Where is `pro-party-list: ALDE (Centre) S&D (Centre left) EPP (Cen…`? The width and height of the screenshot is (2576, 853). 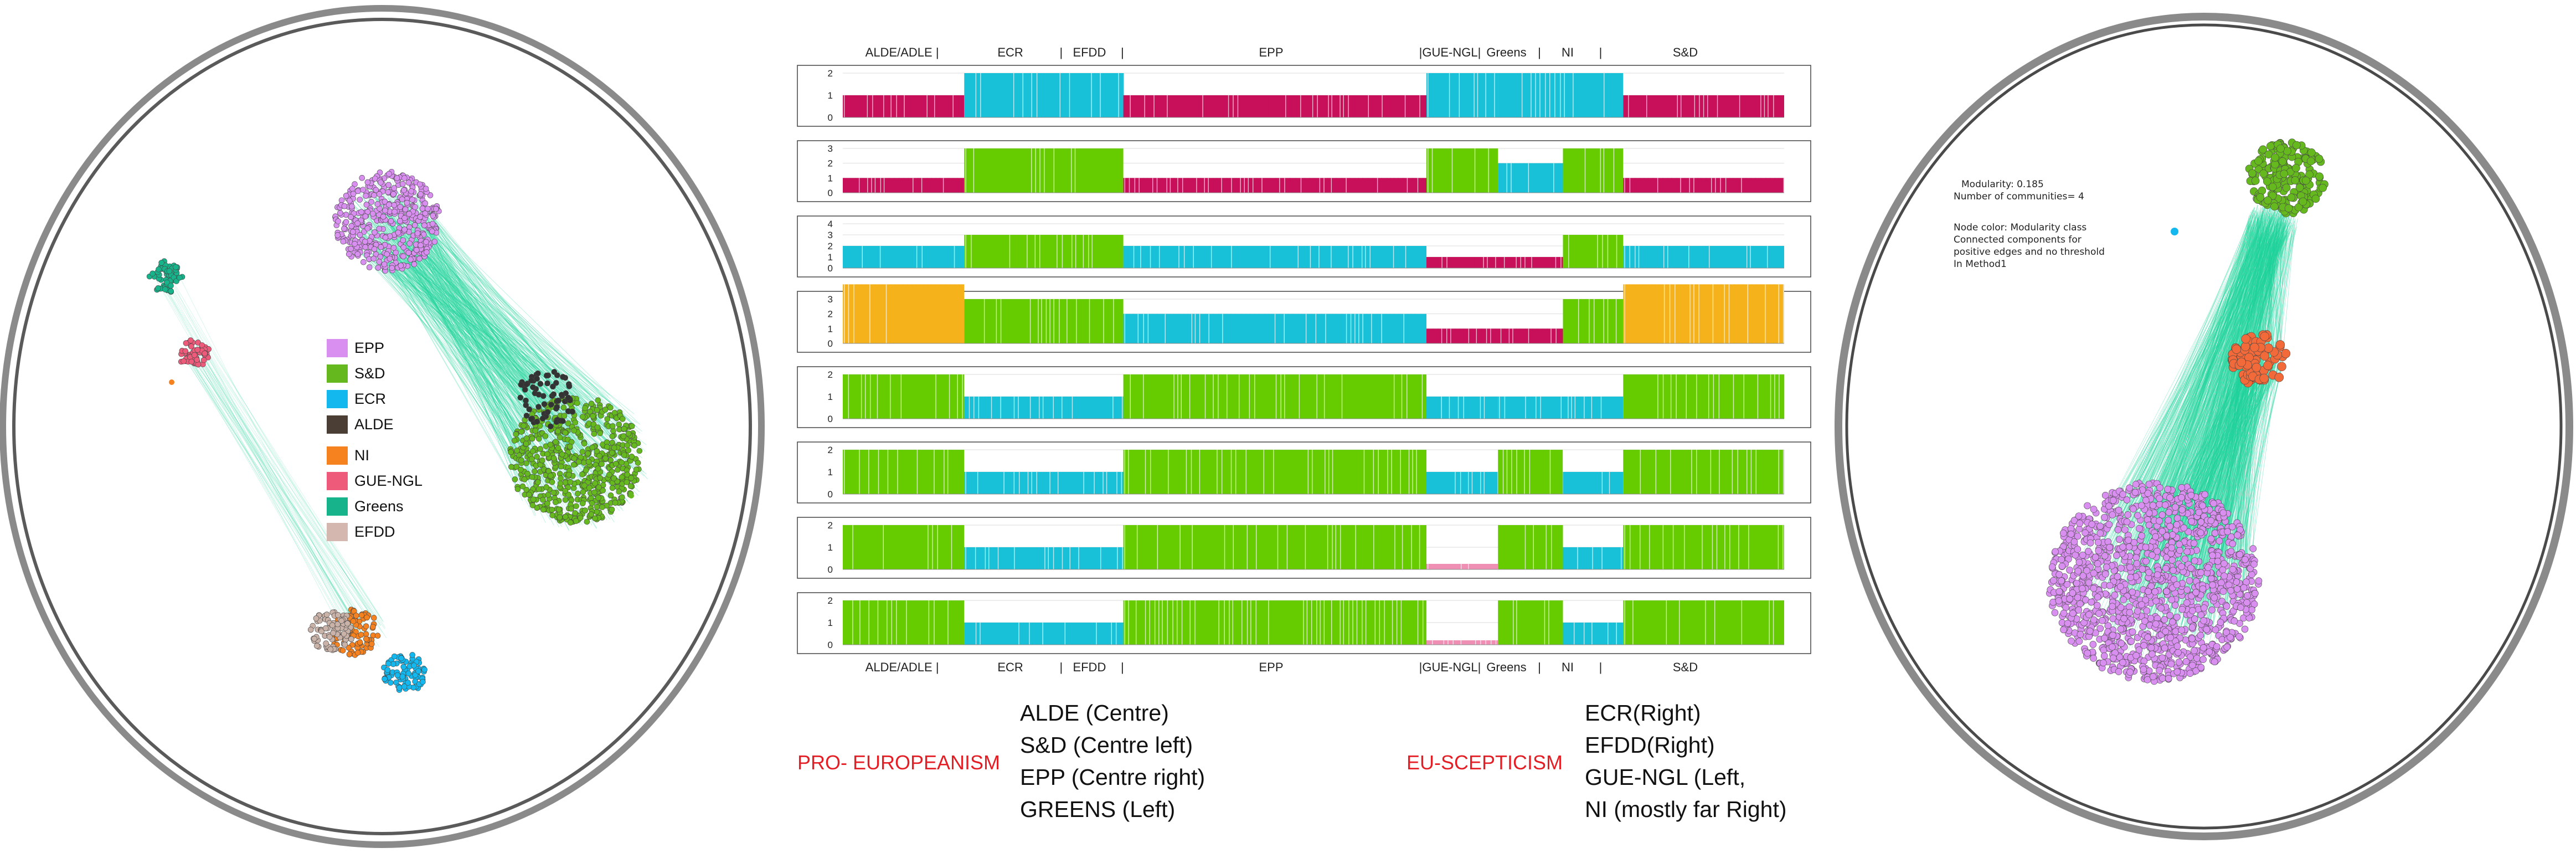
pro-party-list: ALDE (Centre) S&D (Centre left) EPP (Cen… is located at coordinates (1112, 761).